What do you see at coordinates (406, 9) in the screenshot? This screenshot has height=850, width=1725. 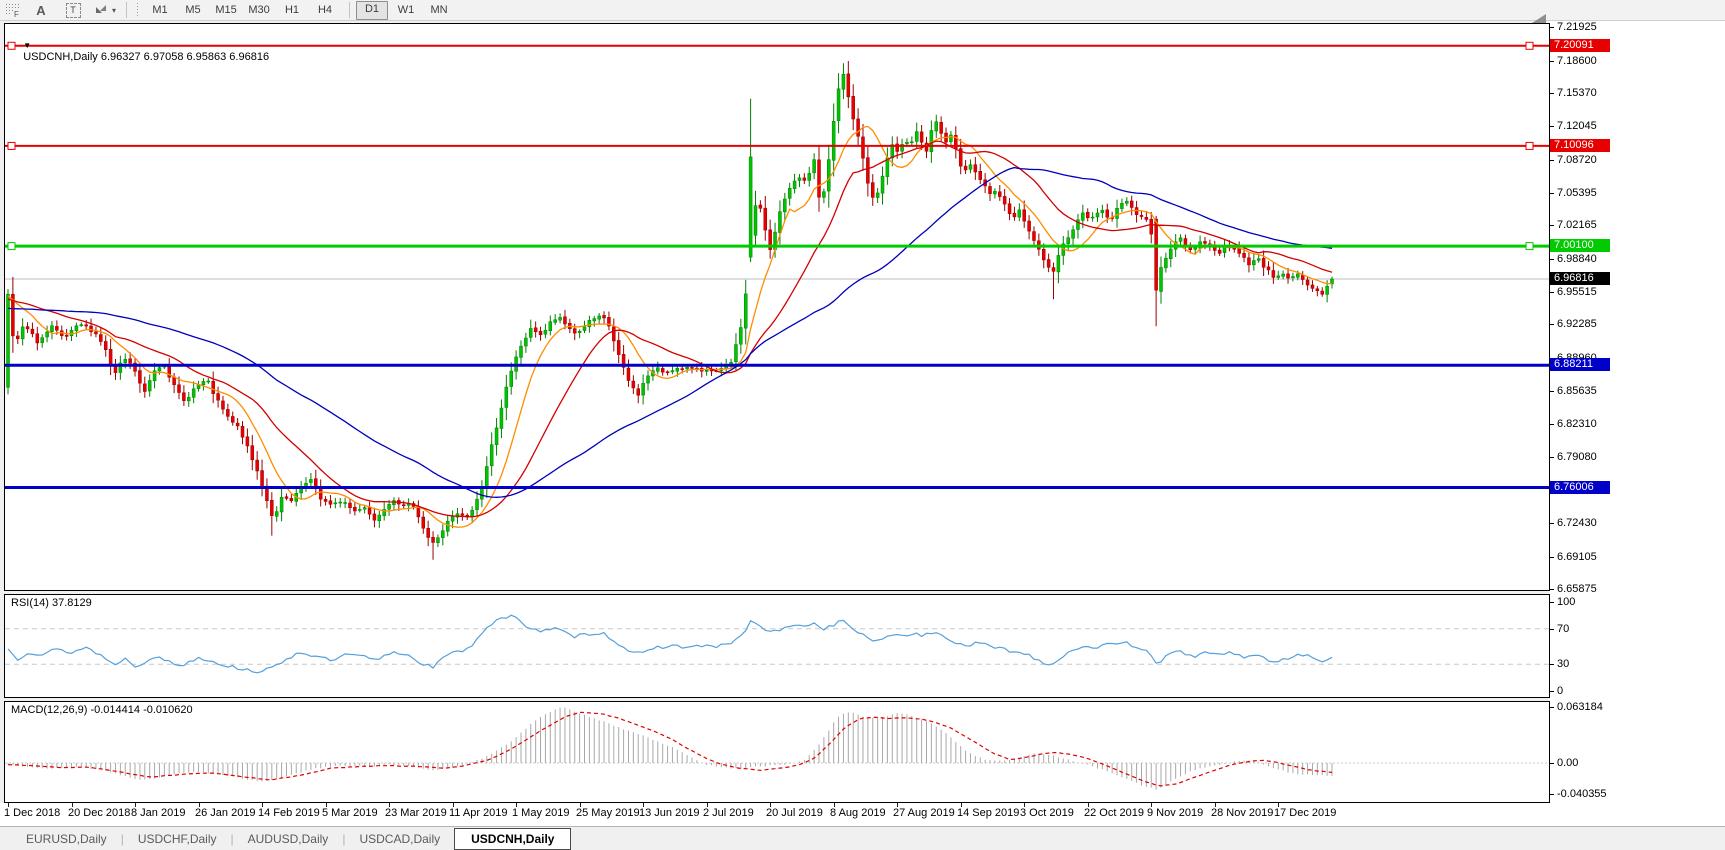 I see `timeframe-w1: W1` at bounding box center [406, 9].